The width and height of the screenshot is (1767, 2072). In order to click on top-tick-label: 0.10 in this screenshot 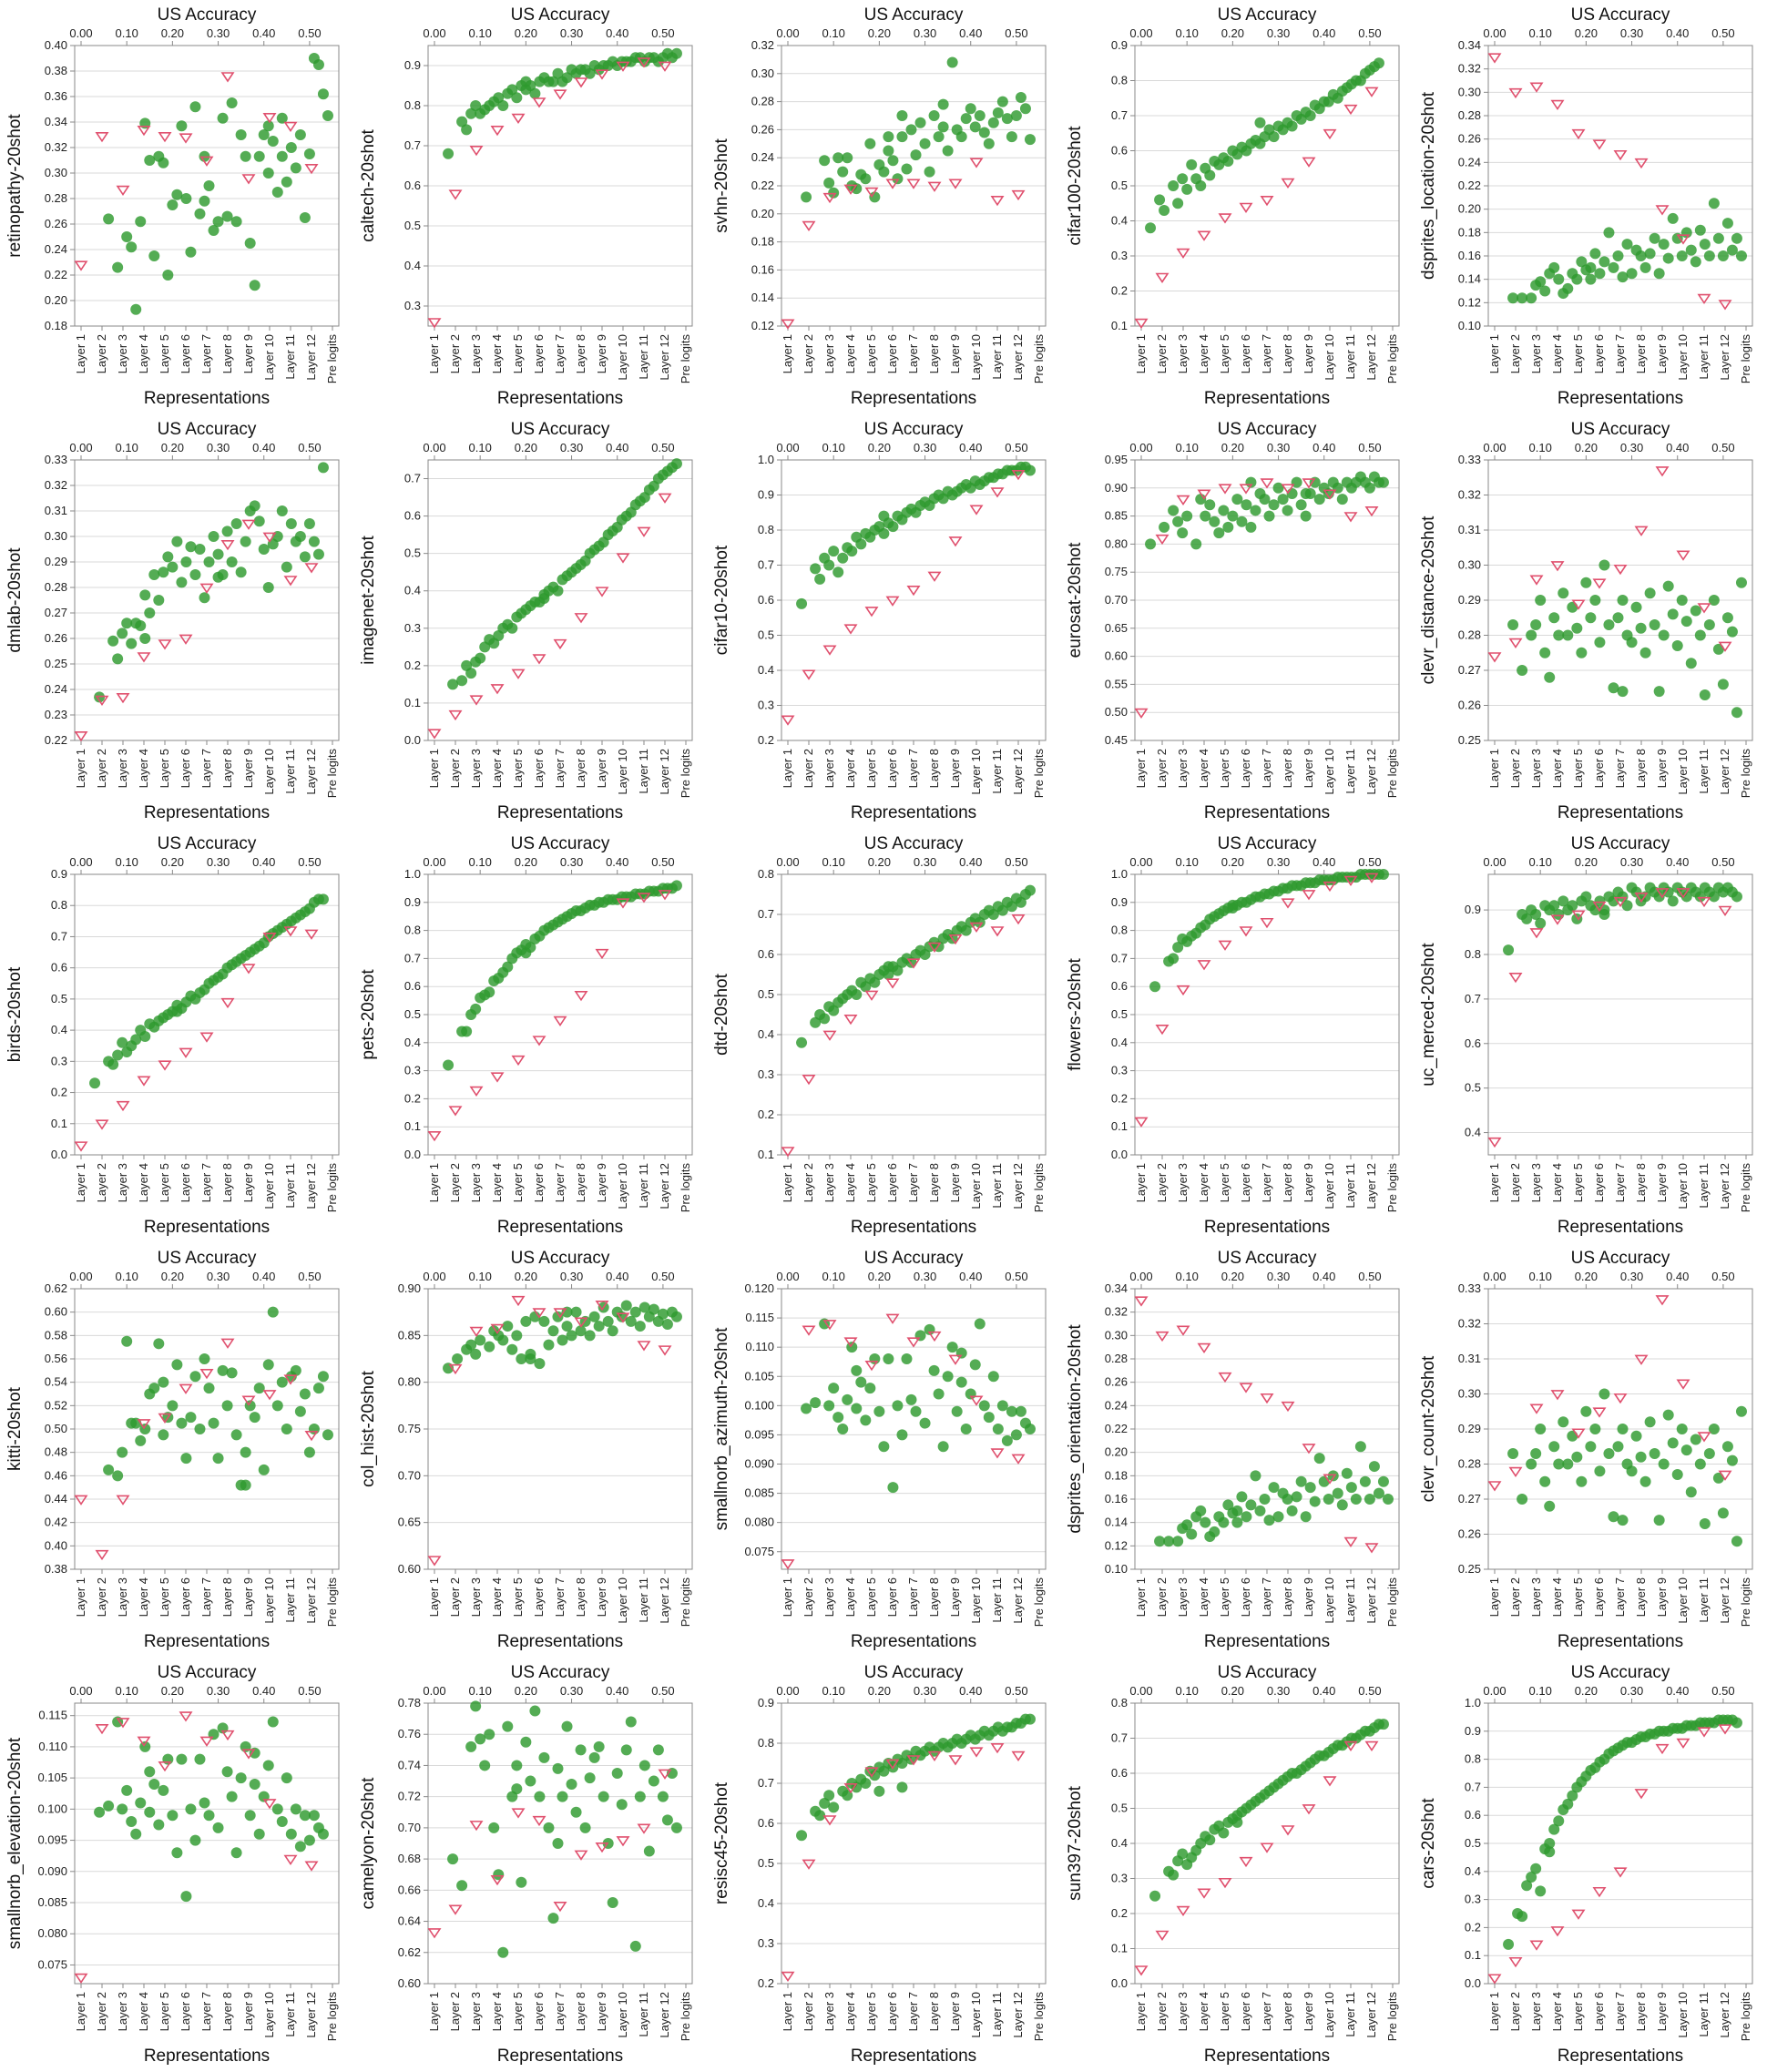, I will do `click(480, 1276)`.